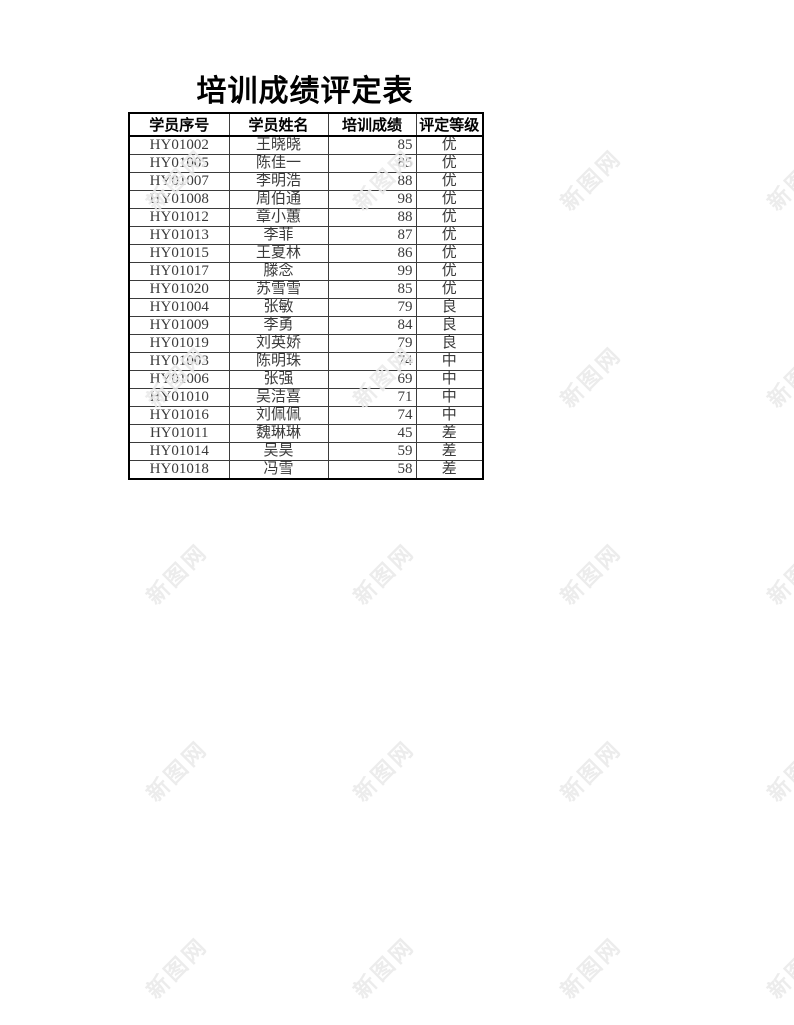  I want to click on table-row: HY01004 张敏 79 良, so click(306, 307).